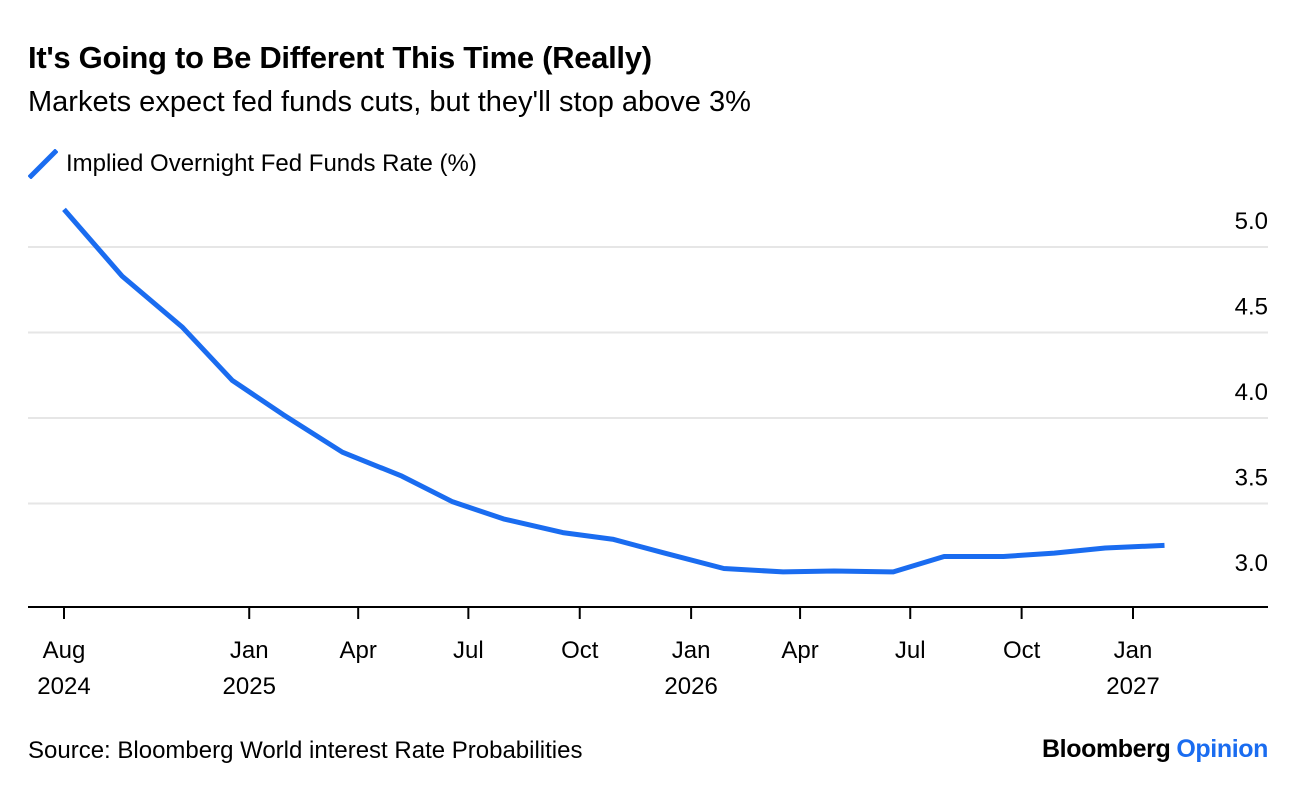  What do you see at coordinates (690, 686) in the screenshot?
I see `x-tick-year-label: 2026` at bounding box center [690, 686].